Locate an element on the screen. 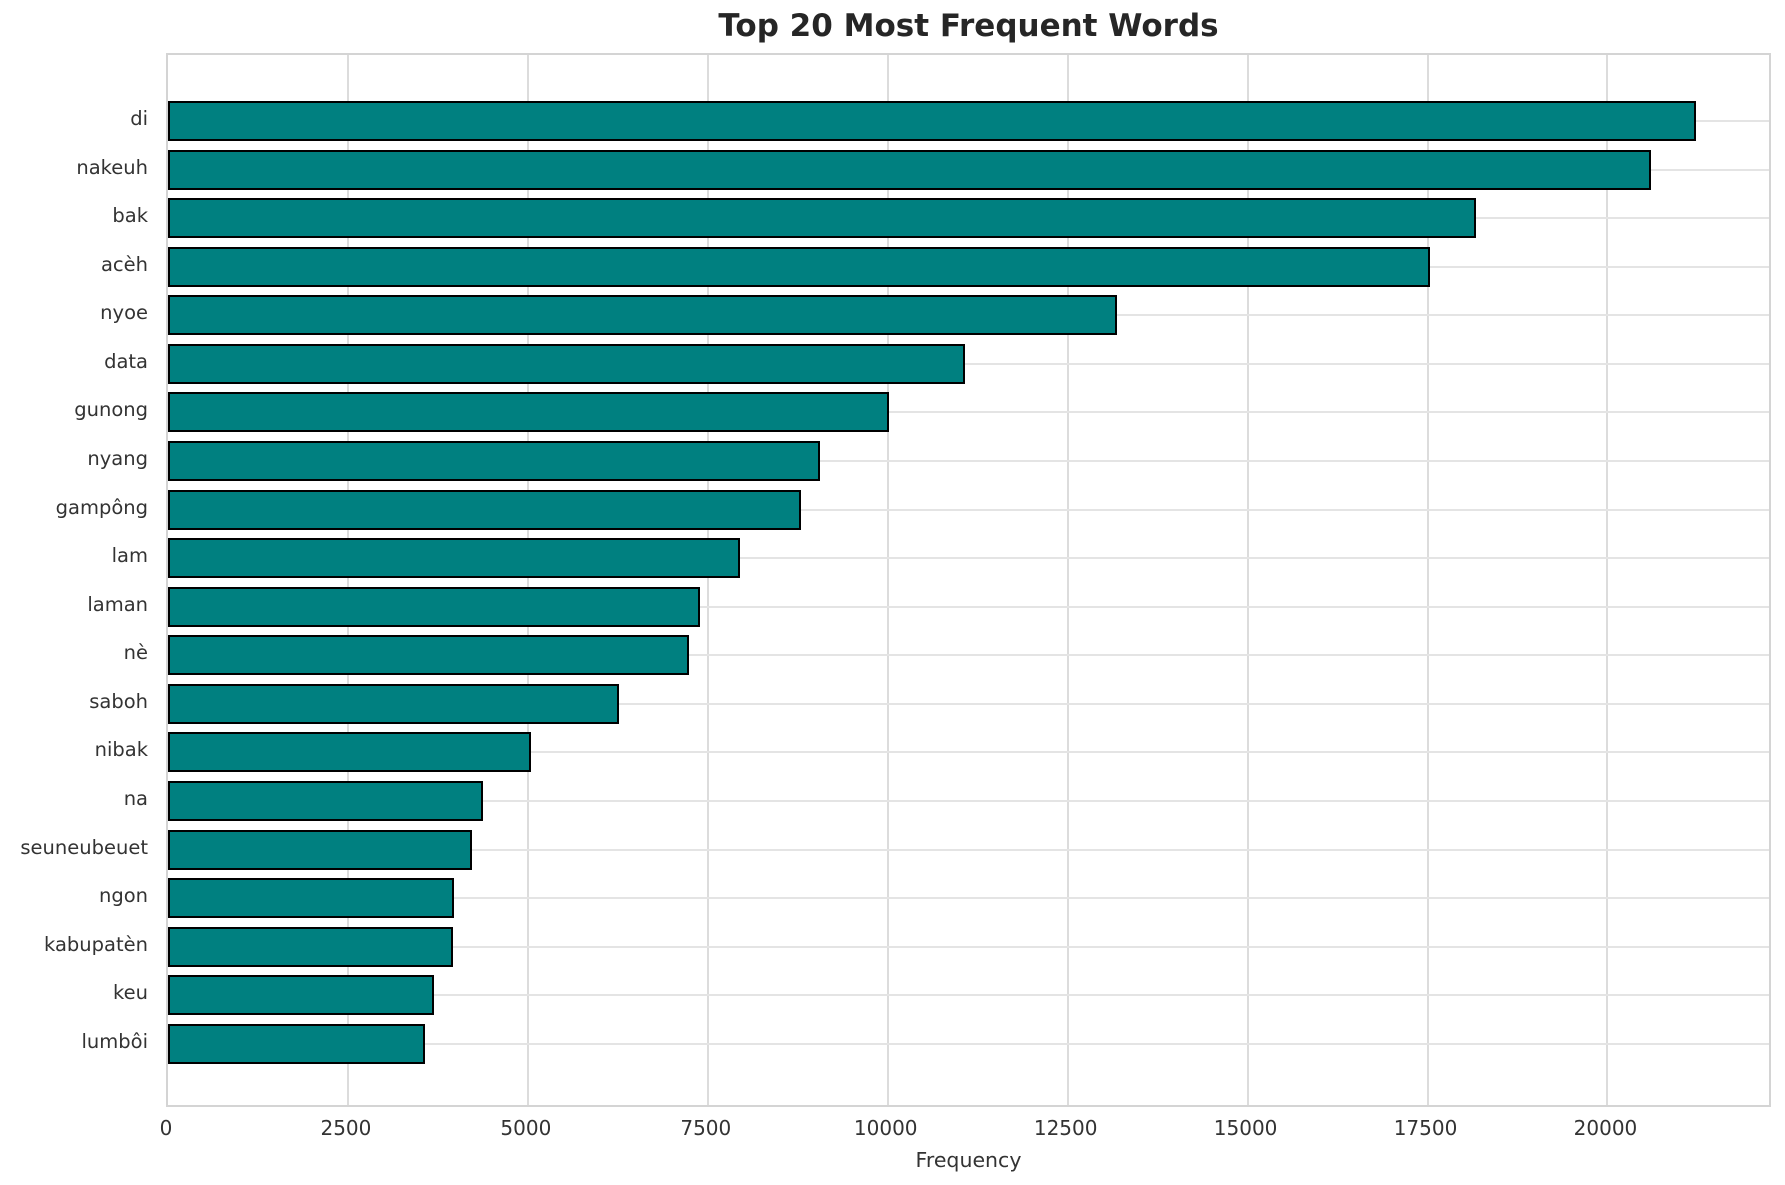  y-tick-label: laman is located at coordinates (117, 604).